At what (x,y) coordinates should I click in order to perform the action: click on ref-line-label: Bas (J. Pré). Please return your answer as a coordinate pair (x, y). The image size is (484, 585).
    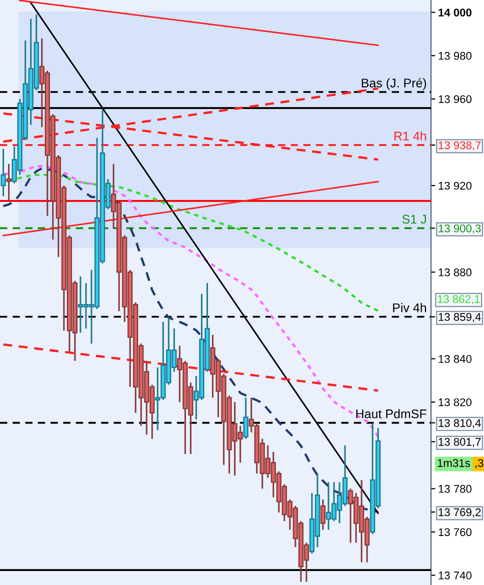
    Looking at the image, I should click on (394, 84).